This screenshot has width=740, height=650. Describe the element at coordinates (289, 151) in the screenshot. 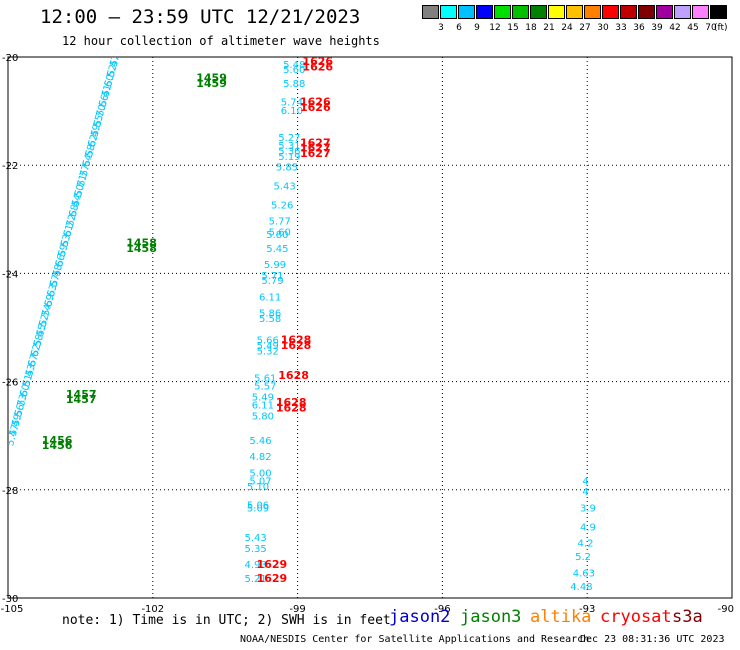

I see `swh-label: 5.36` at that location.